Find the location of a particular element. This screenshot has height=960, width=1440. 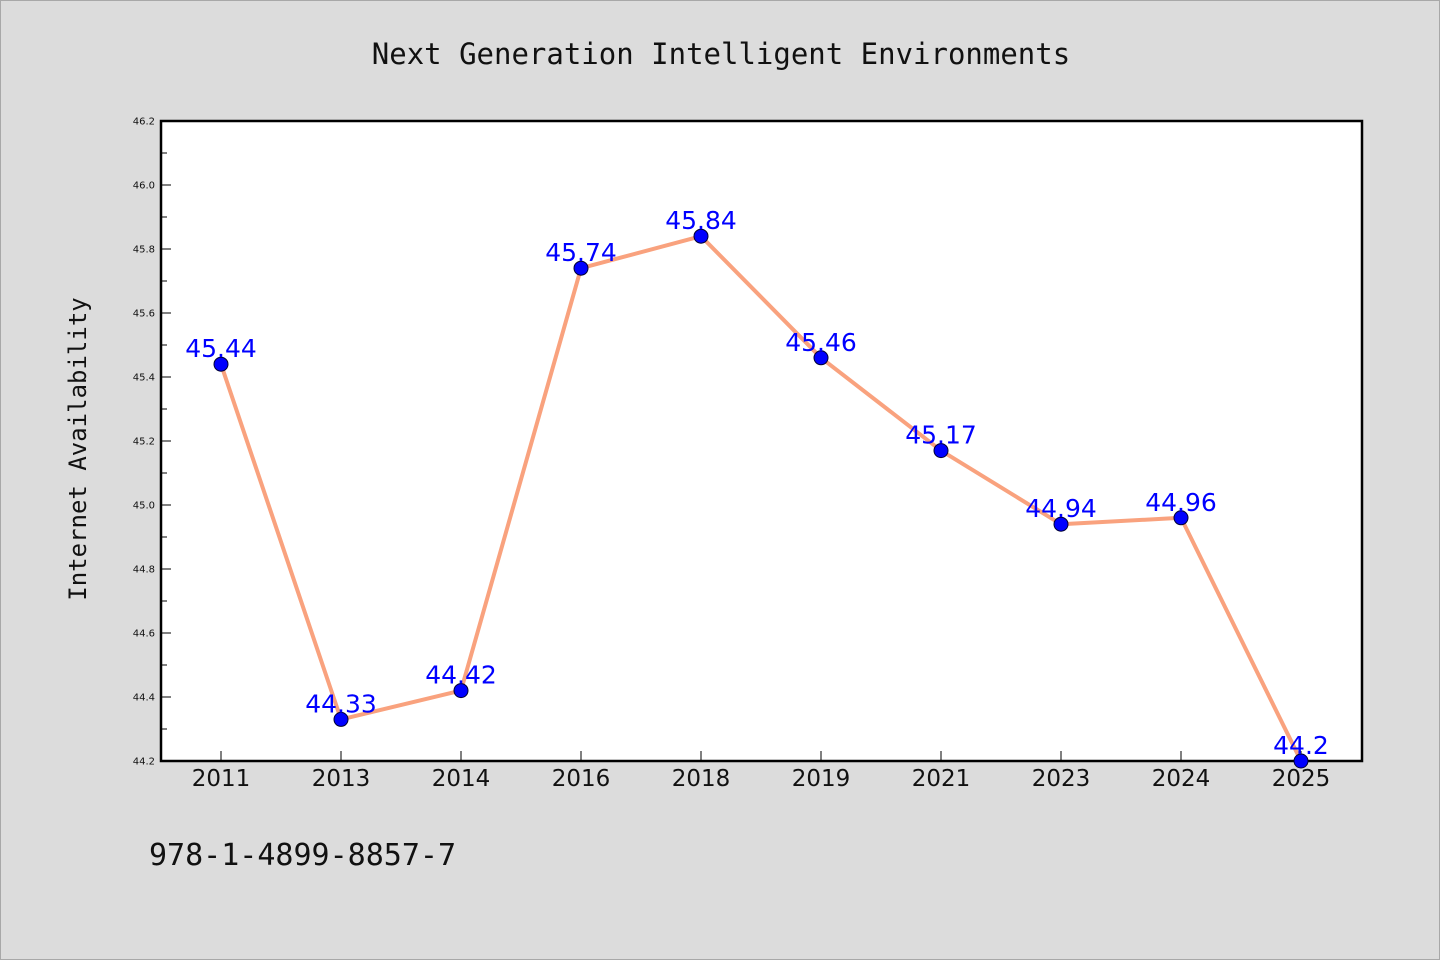

x-tick-label: 2011 is located at coordinates (221, 779).